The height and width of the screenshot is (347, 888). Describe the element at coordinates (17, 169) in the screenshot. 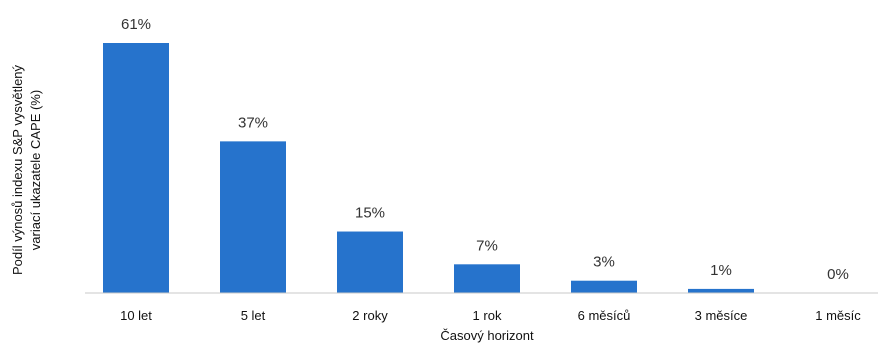

I see `y-axis-label-line-1: Podíl výnosů indexu S&P vysvětlený` at that location.